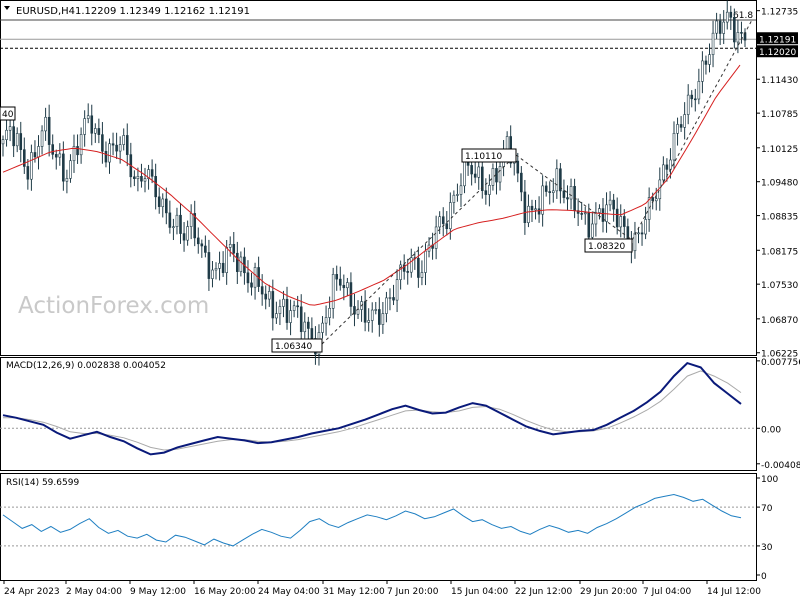  What do you see at coordinates (8, 113) in the screenshot?
I see `left-label-box` at bounding box center [8, 113].